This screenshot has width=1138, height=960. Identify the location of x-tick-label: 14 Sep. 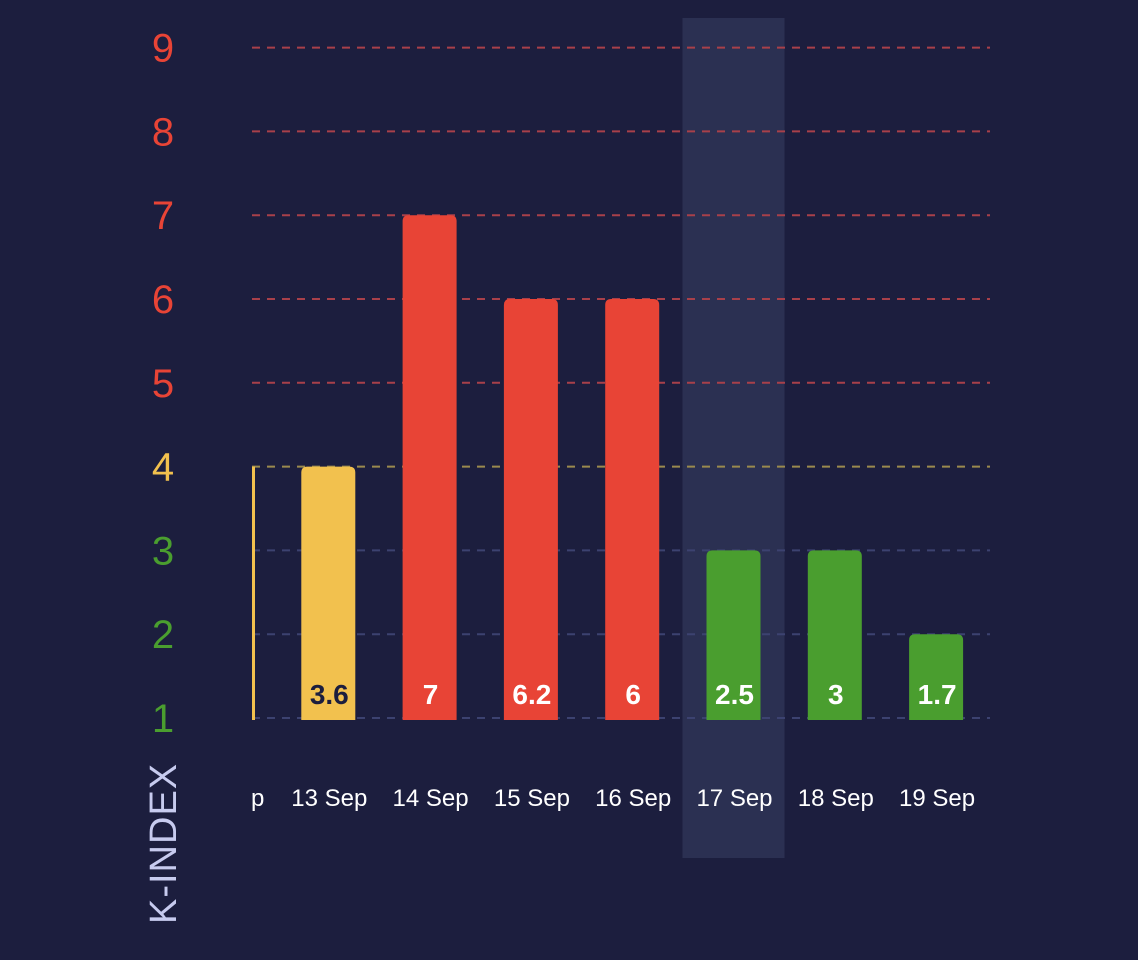
(431, 798).